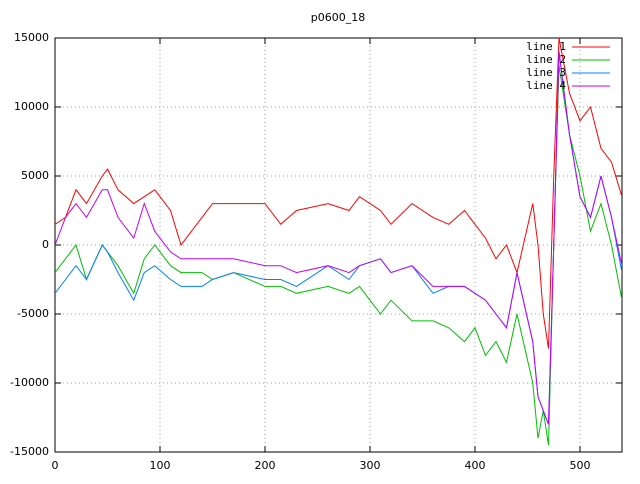 Image resolution: width=640 pixels, height=484 pixels. What do you see at coordinates (55, 465) in the screenshot?
I see `x-tick-label: 0` at bounding box center [55, 465].